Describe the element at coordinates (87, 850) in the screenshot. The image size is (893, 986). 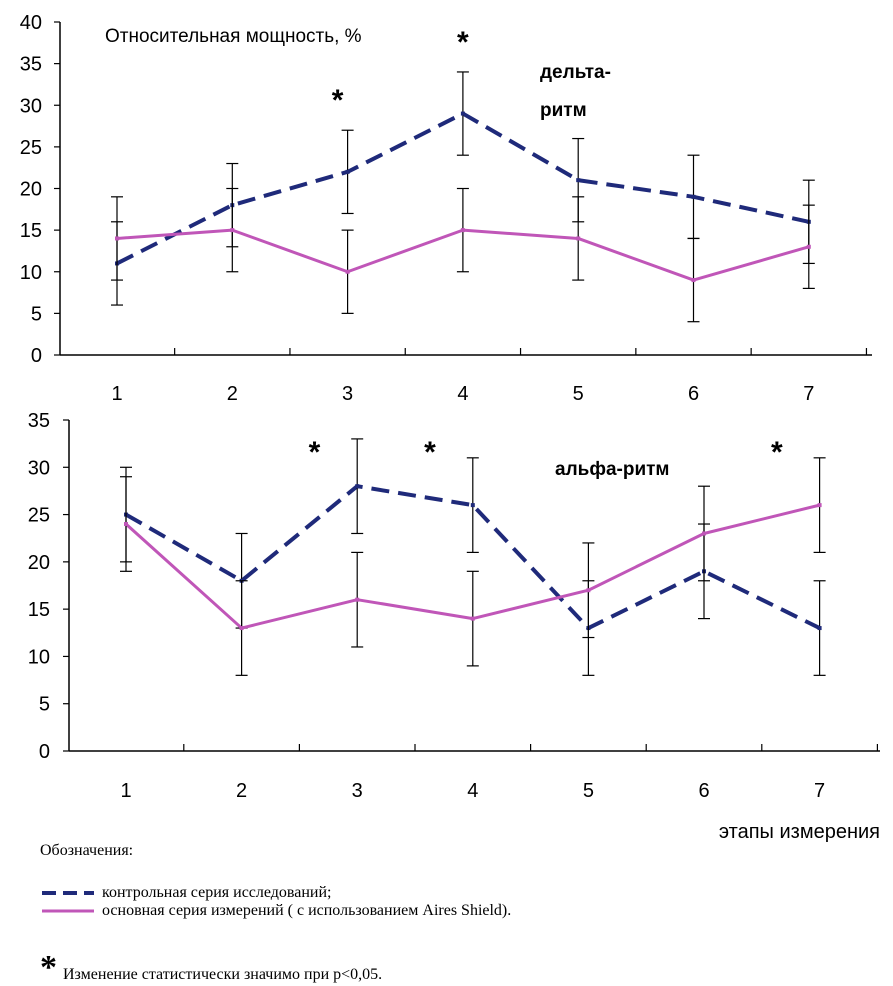
I see `legend-title: Обозначения:` at that location.